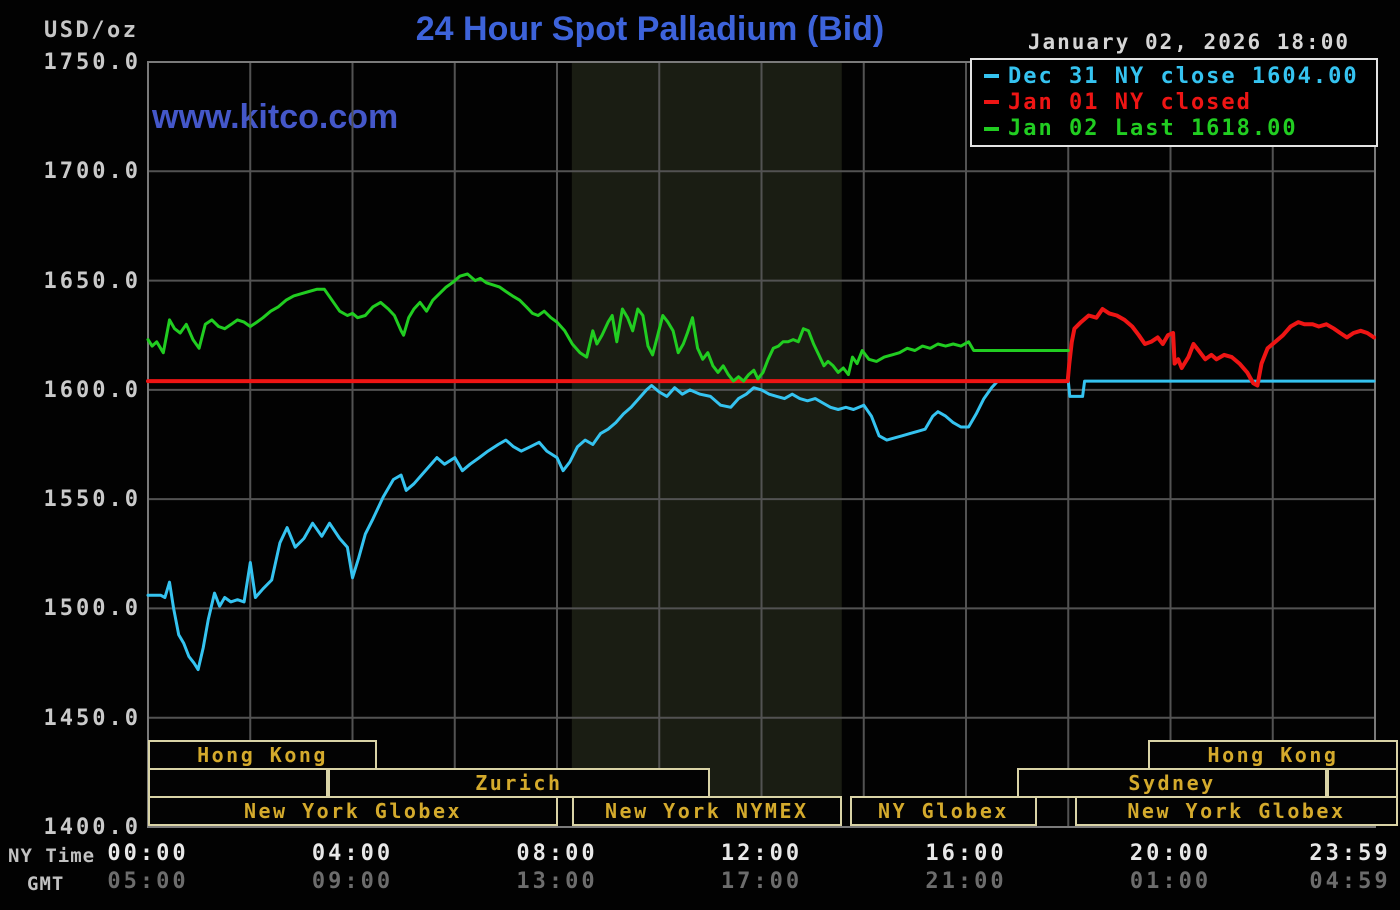 This screenshot has width=1400, height=910. What do you see at coordinates (92, 718) in the screenshot?
I see `y-tick-label: 1450.0` at bounding box center [92, 718].